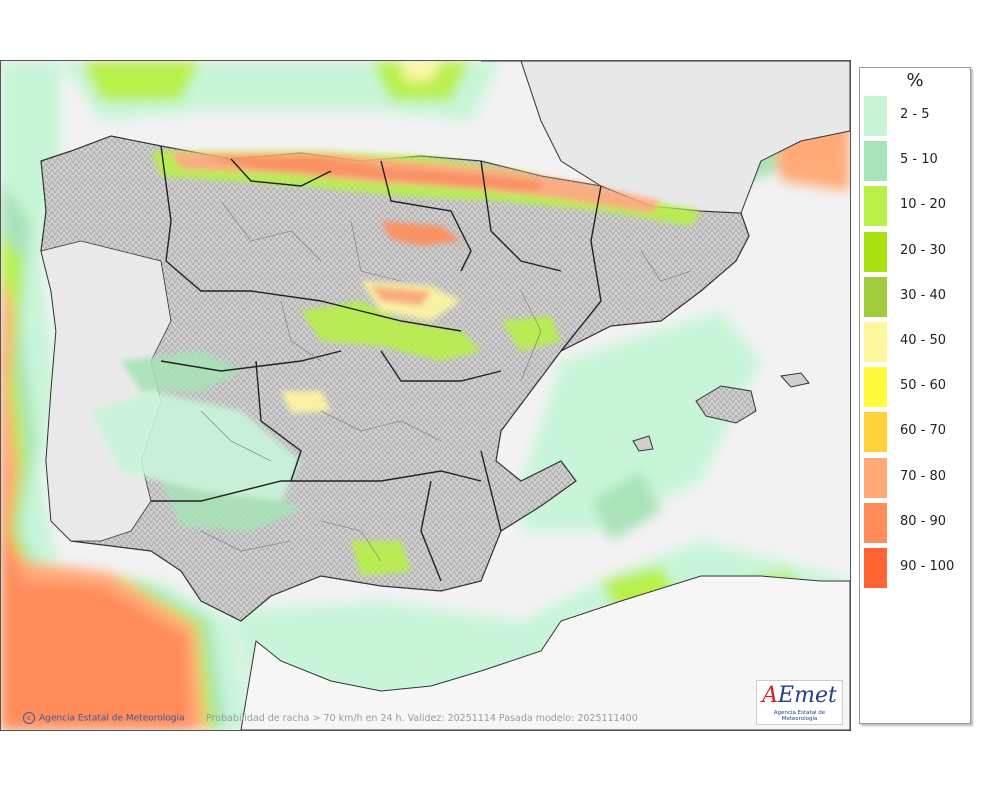 The height and width of the screenshot is (790, 1000). I want to click on legend-label: 70 - 80, so click(923, 476).